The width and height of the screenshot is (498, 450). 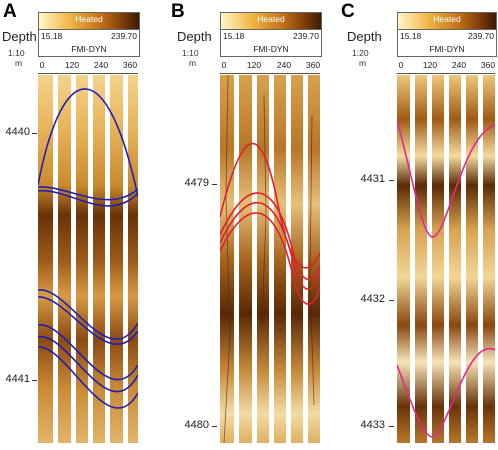 What do you see at coordinates (17, 132) in the screenshot?
I see `depth-tick-label: 4440` at bounding box center [17, 132].